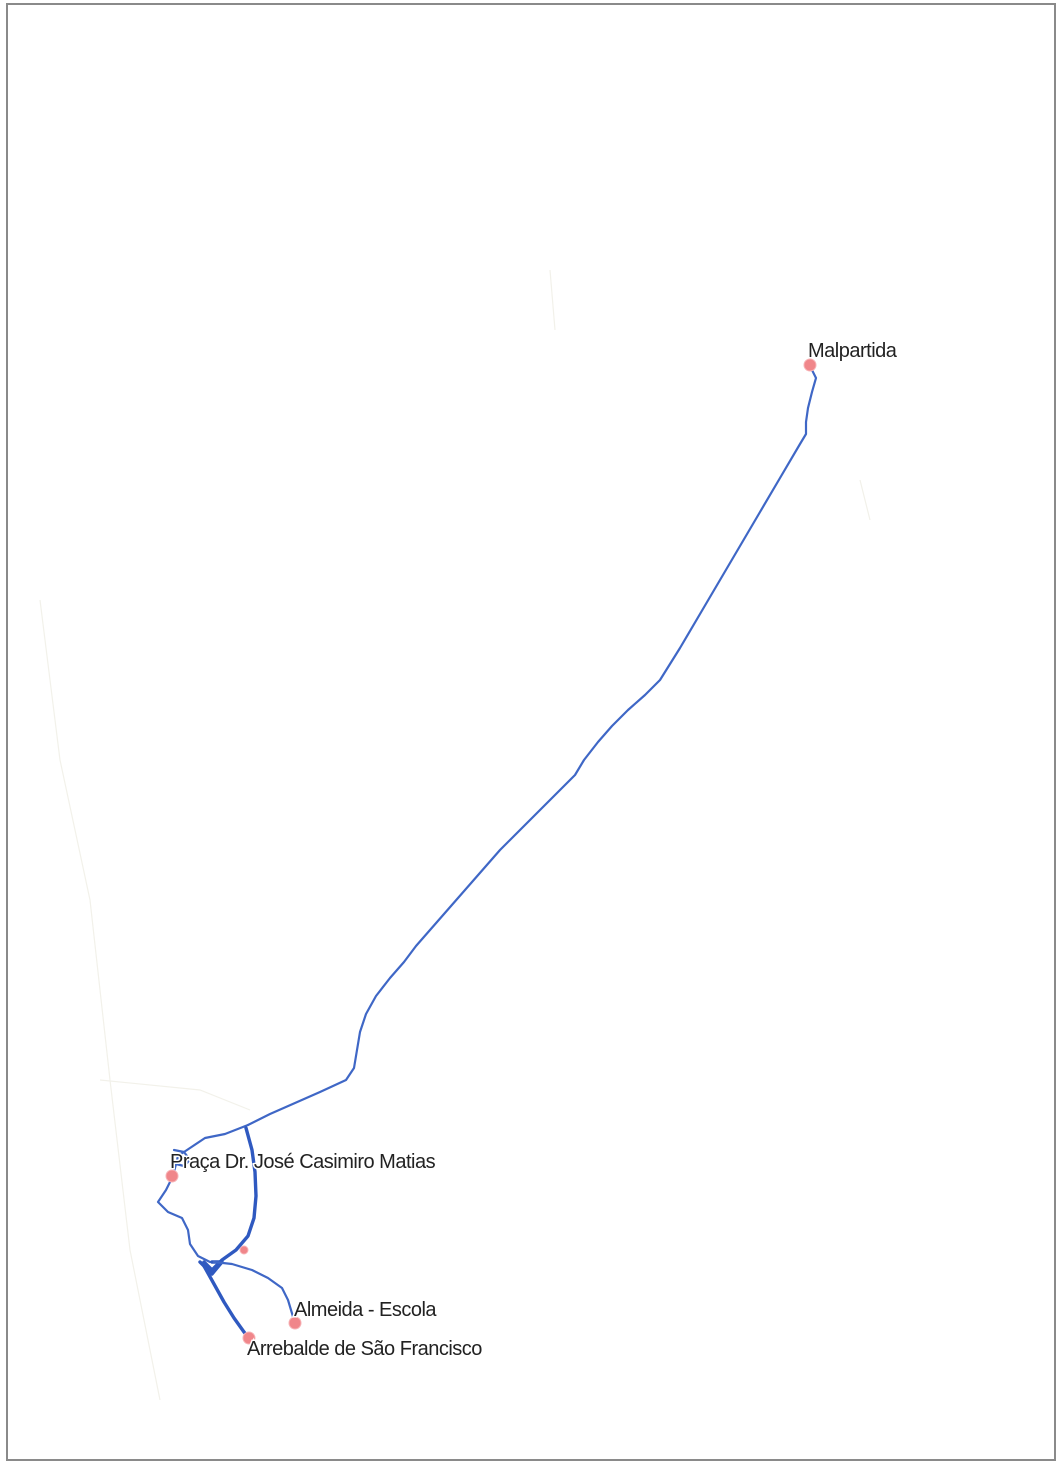  I want to click on stop-marker-unlabeled, so click(244, 1250).